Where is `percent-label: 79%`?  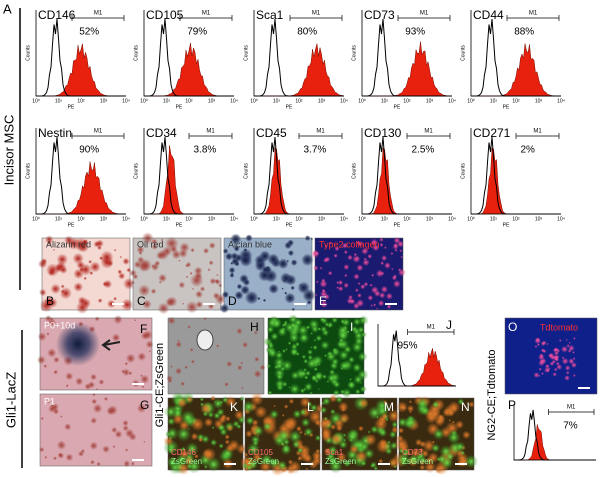
percent-label: 79% is located at coordinates (197, 32).